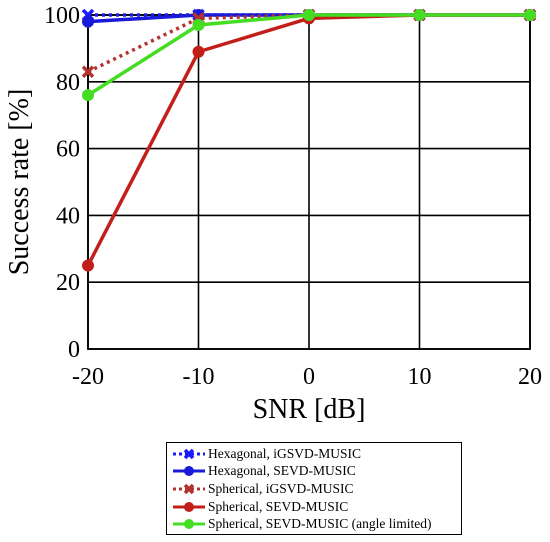 The height and width of the screenshot is (542, 550). I want to click on legend-label: Hexagonal, SEVD-MUSIC, so click(282, 471).